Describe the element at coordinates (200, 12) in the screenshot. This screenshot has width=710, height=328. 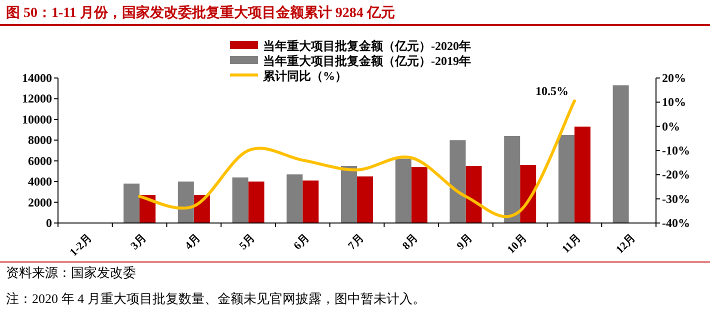
I see `chart-title: 图 50：1-11 月份，国家发改委批复重大项目金额累计 9284 亿元` at that location.